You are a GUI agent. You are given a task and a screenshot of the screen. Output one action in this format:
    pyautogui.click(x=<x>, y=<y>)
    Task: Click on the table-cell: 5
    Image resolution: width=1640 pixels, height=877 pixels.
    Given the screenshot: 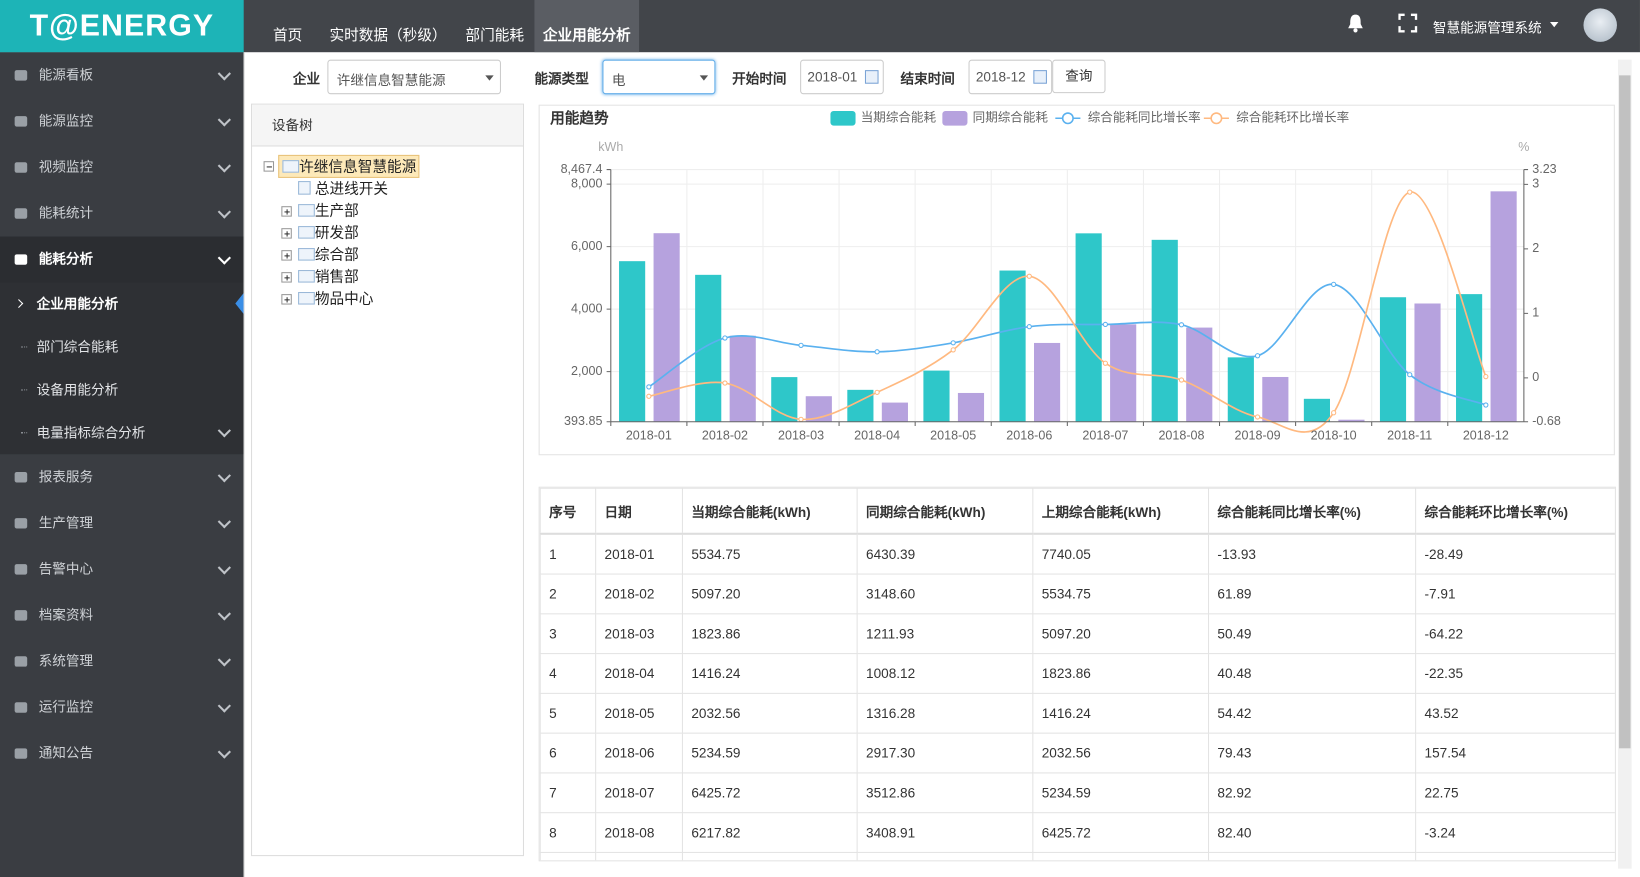 What is the action you would take?
    pyautogui.click(x=568, y=713)
    